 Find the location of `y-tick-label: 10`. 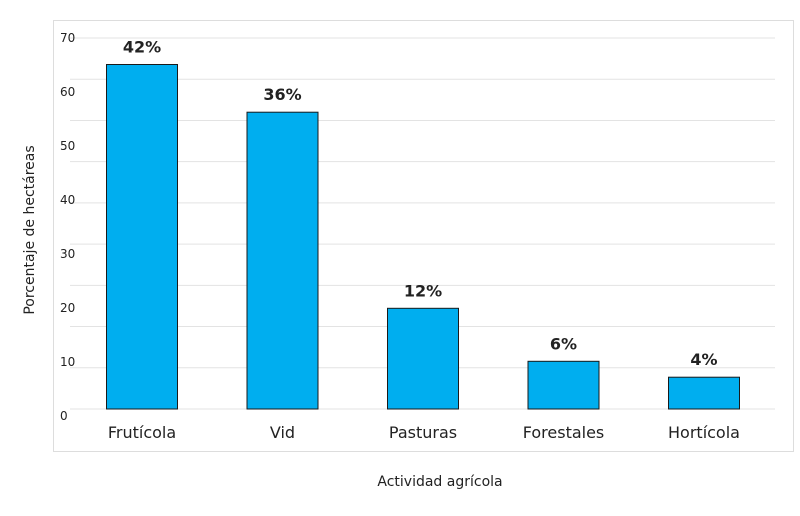

y-tick-label: 10 is located at coordinates (67, 362).